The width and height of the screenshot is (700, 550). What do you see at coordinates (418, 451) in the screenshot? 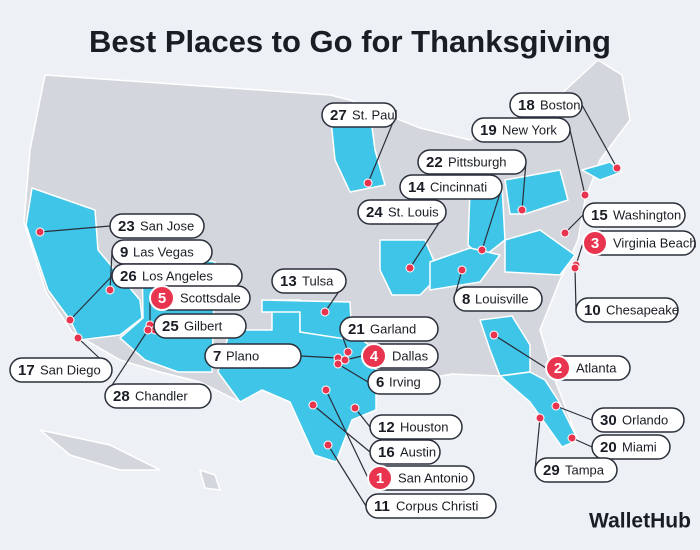
I see `city: Austin` at bounding box center [418, 451].